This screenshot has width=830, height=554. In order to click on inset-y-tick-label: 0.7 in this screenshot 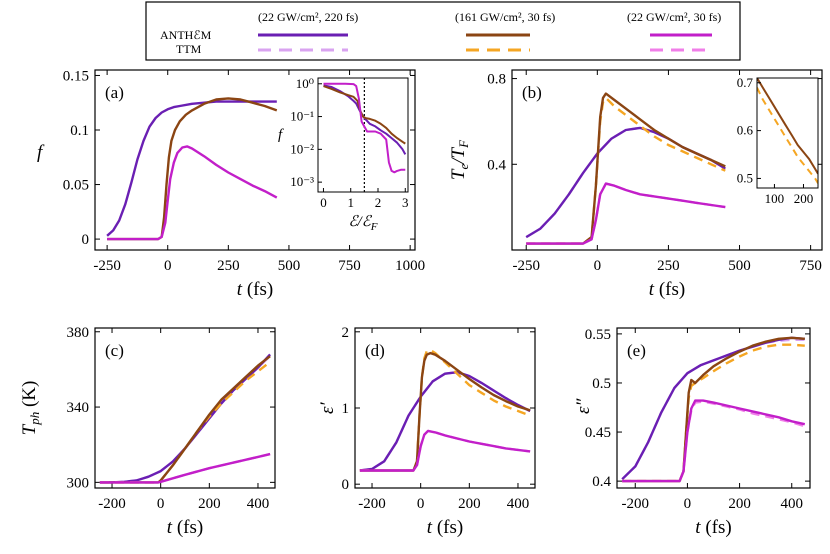, I will do `click(745, 82)`.